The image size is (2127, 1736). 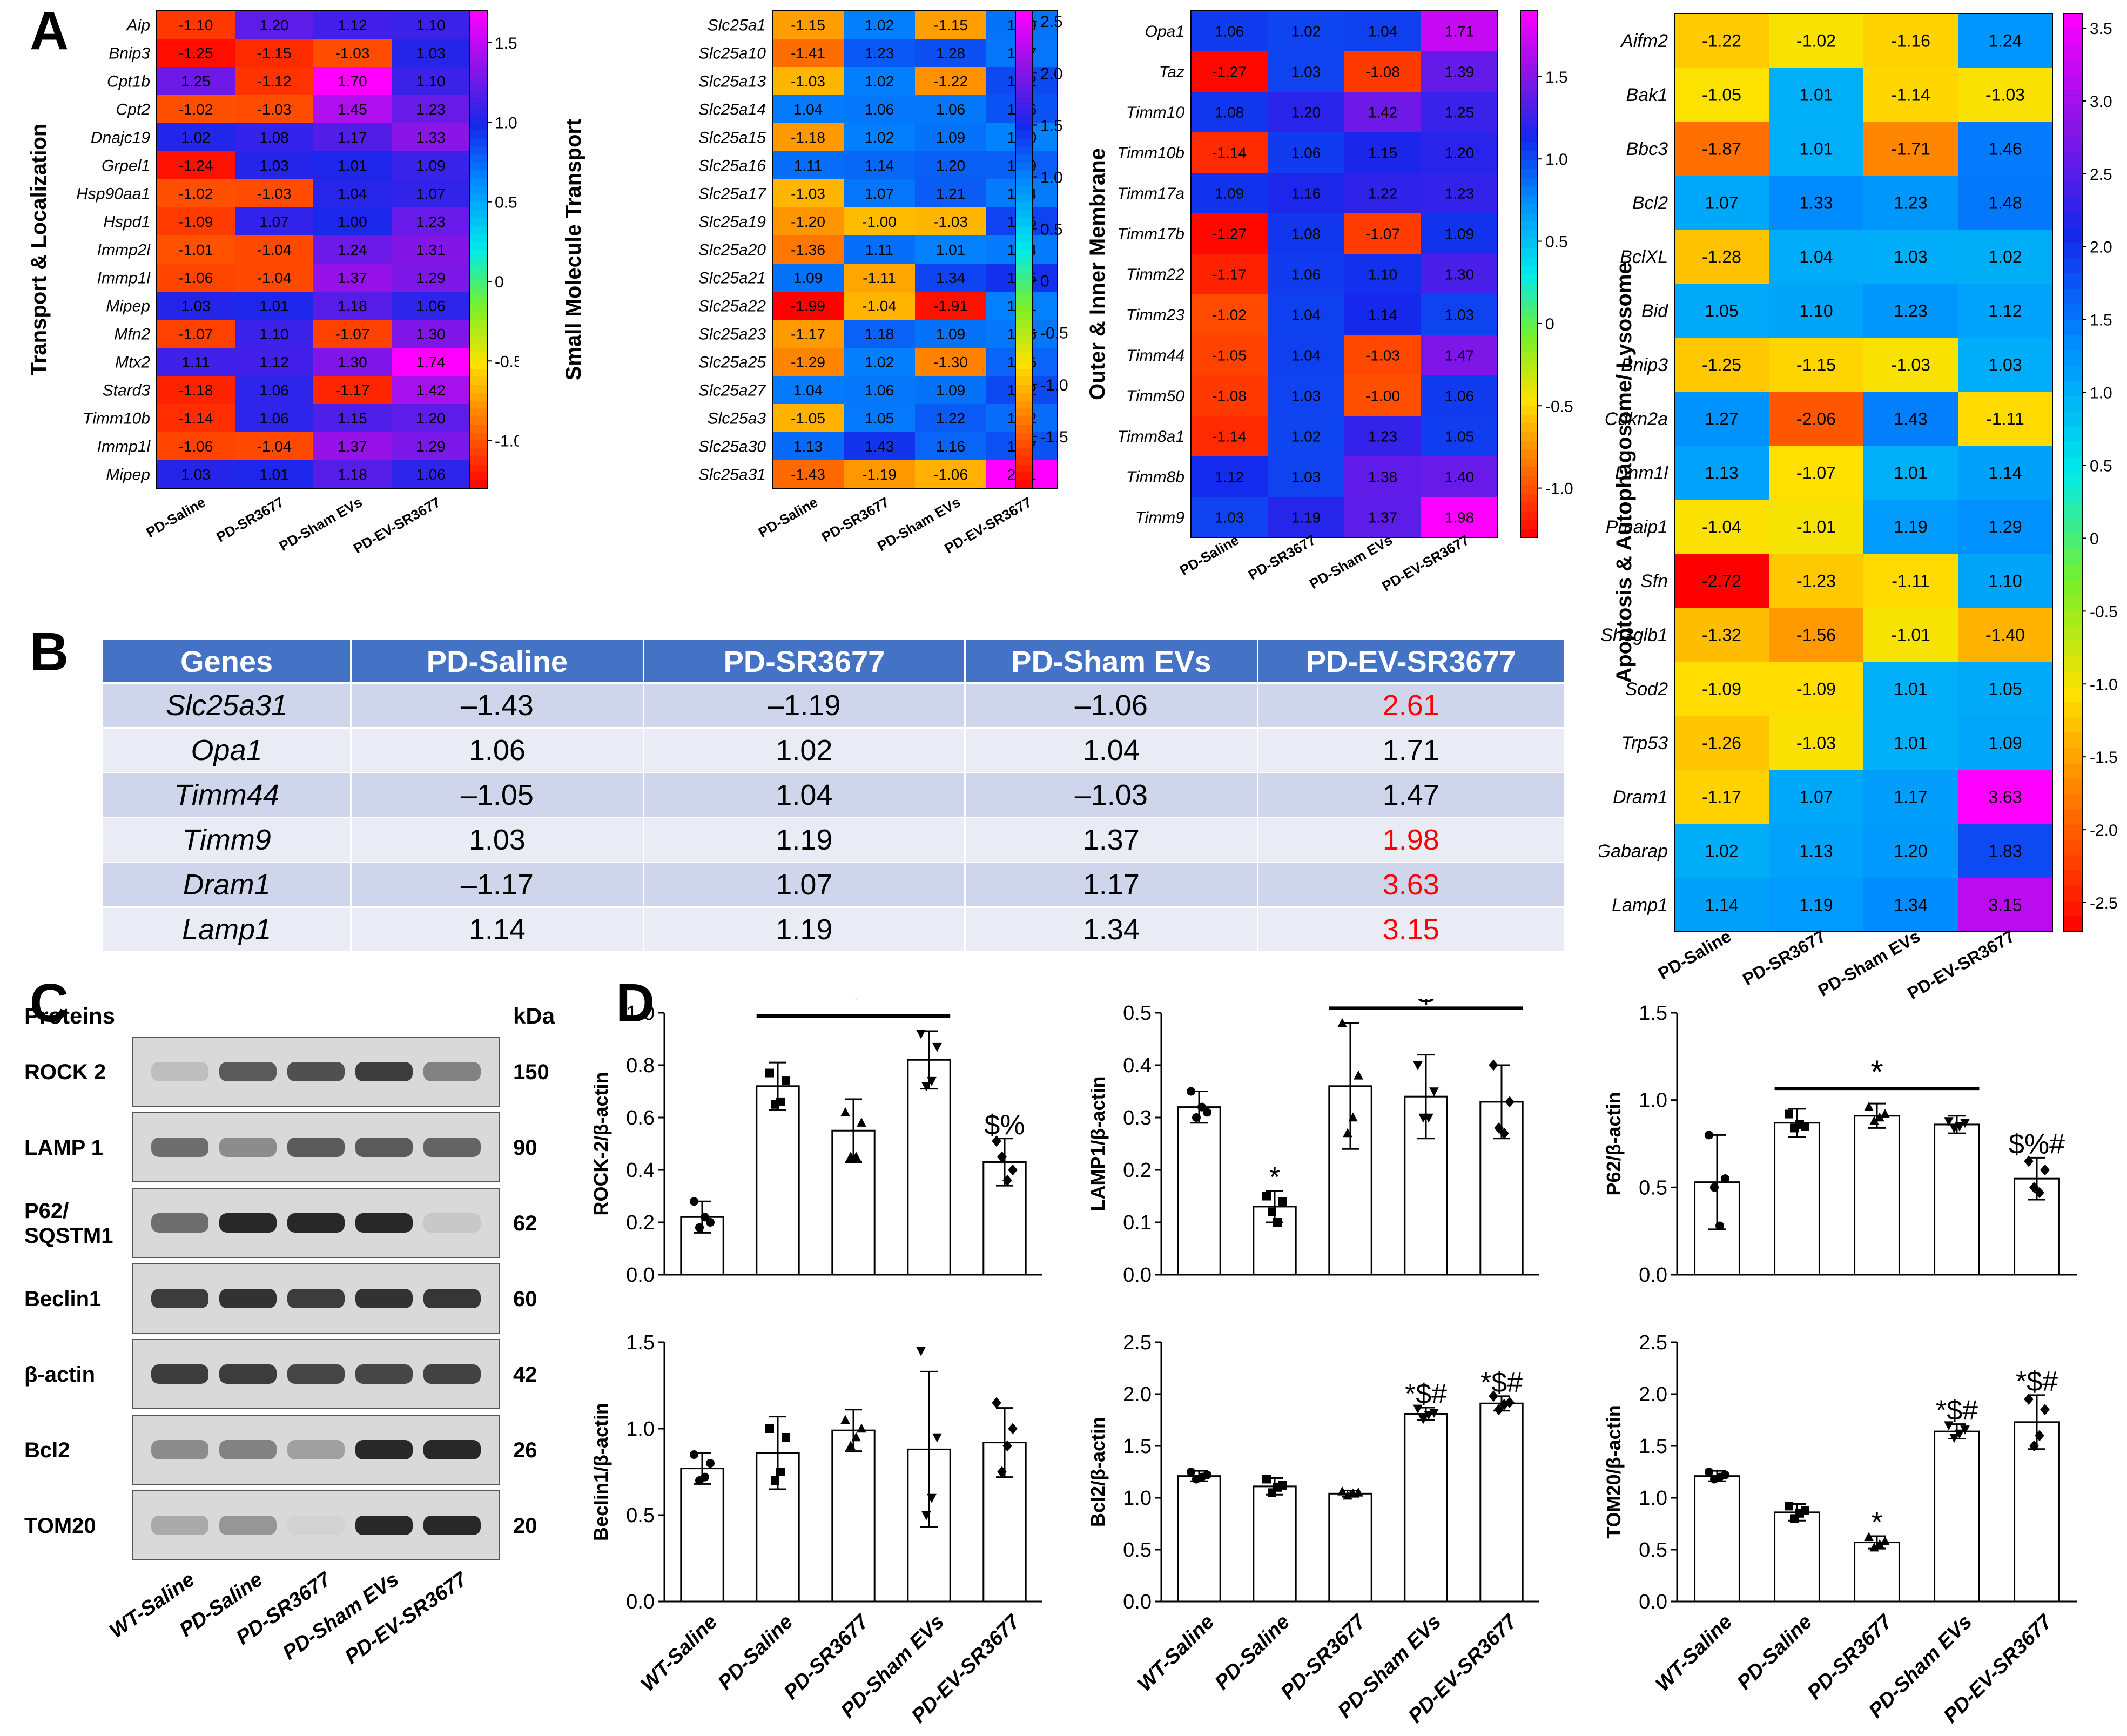 What do you see at coordinates (113, 194) in the screenshot?
I see `heatmap-row-label: Hsp90aa1` at bounding box center [113, 194].